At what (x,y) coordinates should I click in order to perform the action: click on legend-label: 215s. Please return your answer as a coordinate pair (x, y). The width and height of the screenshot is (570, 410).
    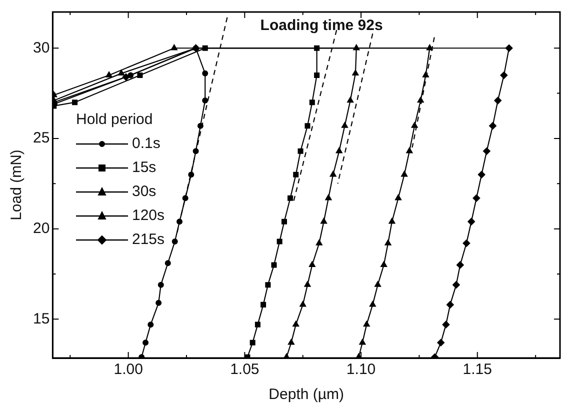
    Looking at the image, I should click on (148, 240).